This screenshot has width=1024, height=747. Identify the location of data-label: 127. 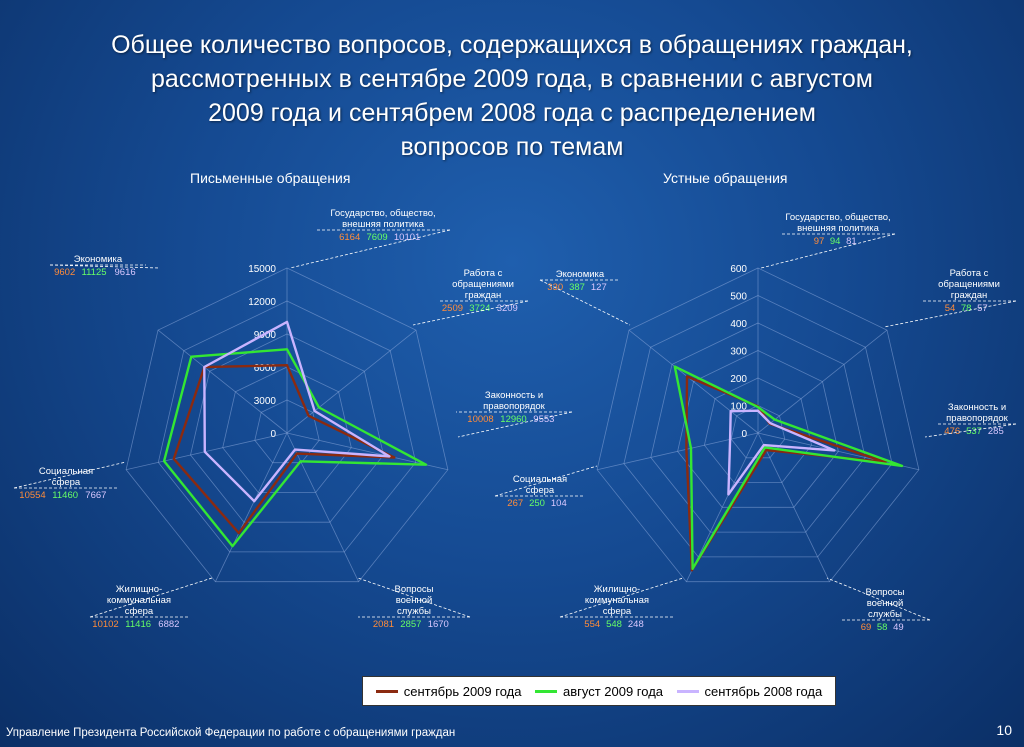
(599, 287).